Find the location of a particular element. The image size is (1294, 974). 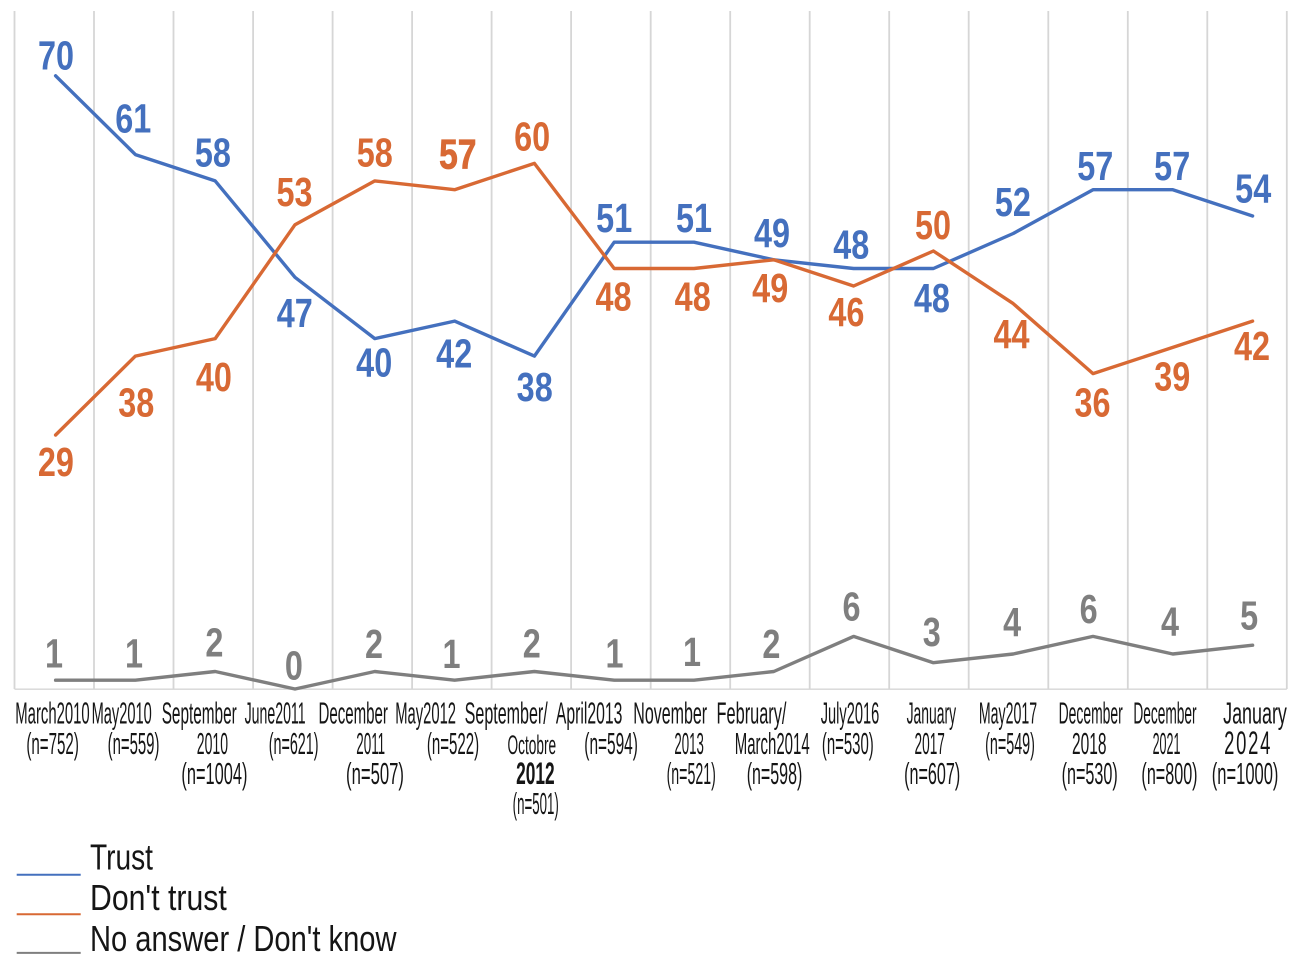

svg-text: Don't trust is located at coordinates (158, 898).